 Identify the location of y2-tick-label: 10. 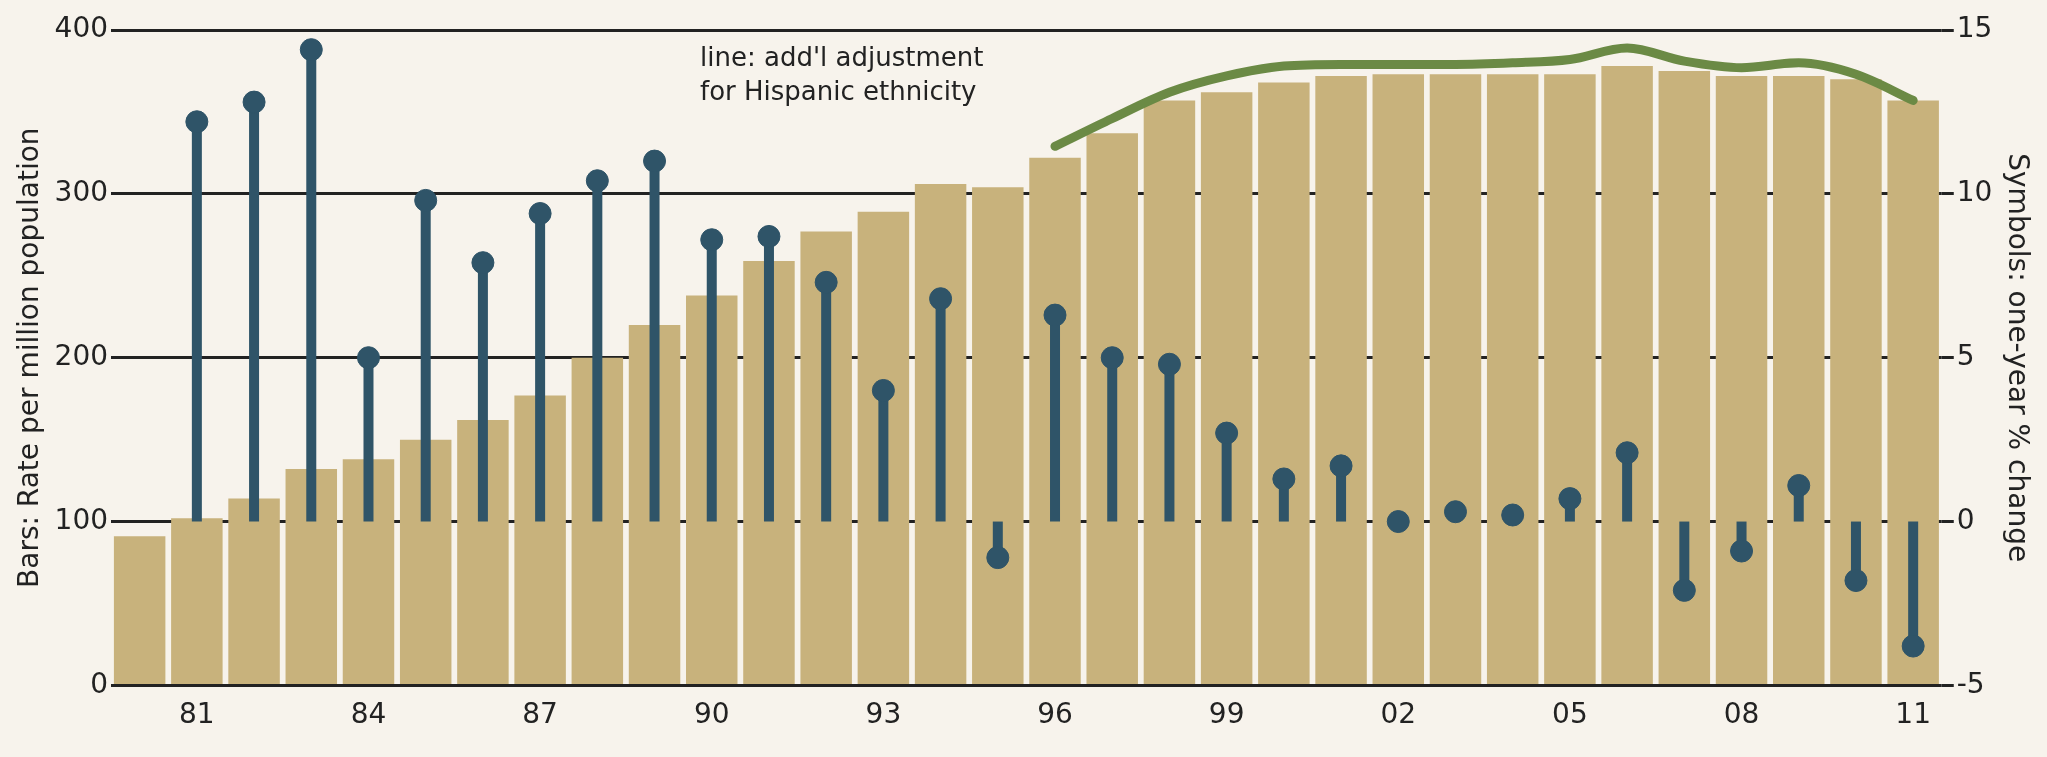
(1974, 192).